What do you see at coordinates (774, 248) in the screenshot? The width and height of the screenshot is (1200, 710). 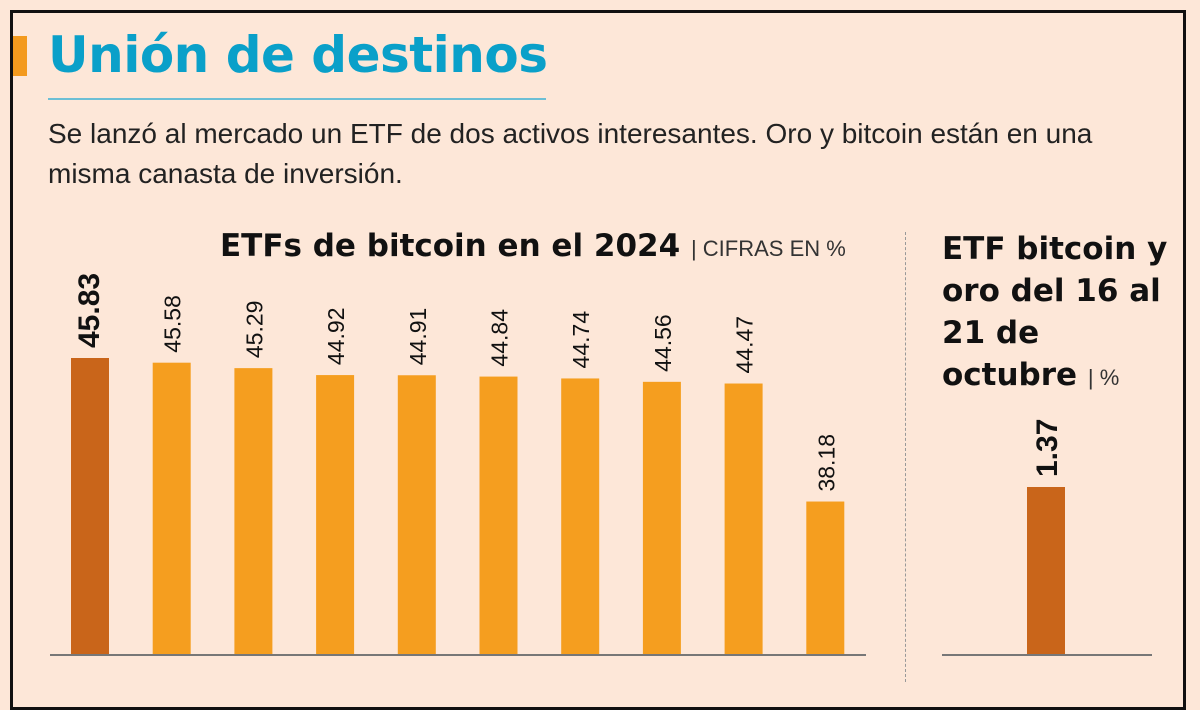 I see `chart1-unit-label: CIFRAS EN %` at bounding box center [774, 248].